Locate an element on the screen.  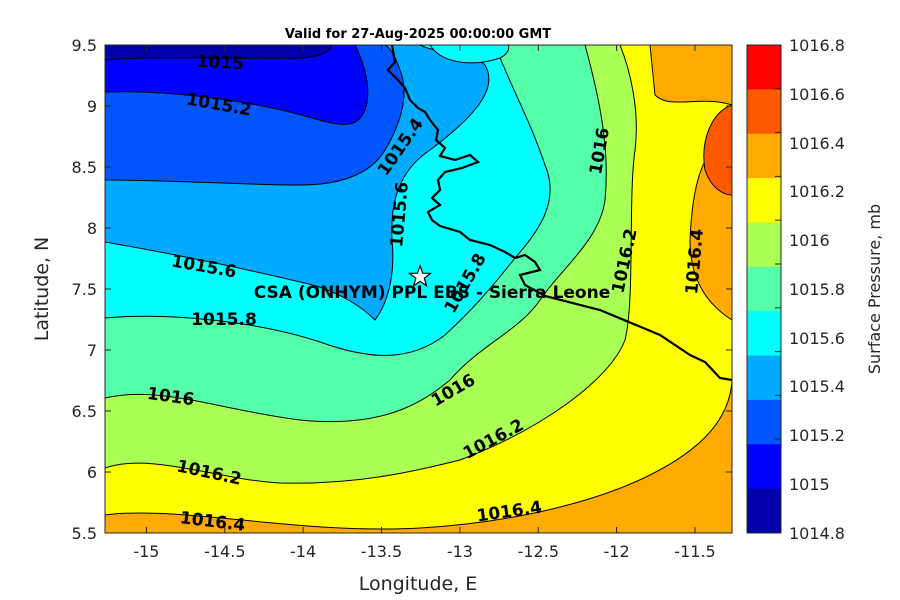
colorbar-tick-label: 1016.8 is located at coordinates (817, 45).